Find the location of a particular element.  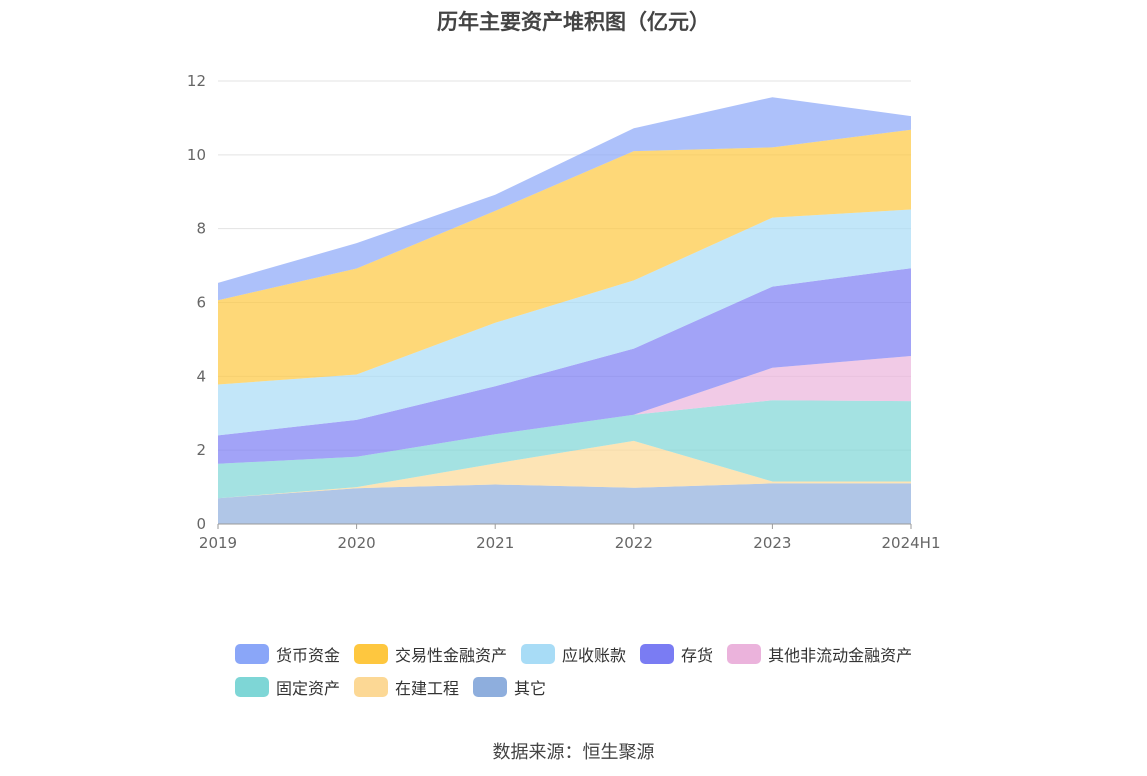

legend-row: 货币资金 交易性金融资产 应收账款 存货 其他非流动金融资产 is located at coordinates (595, 653).